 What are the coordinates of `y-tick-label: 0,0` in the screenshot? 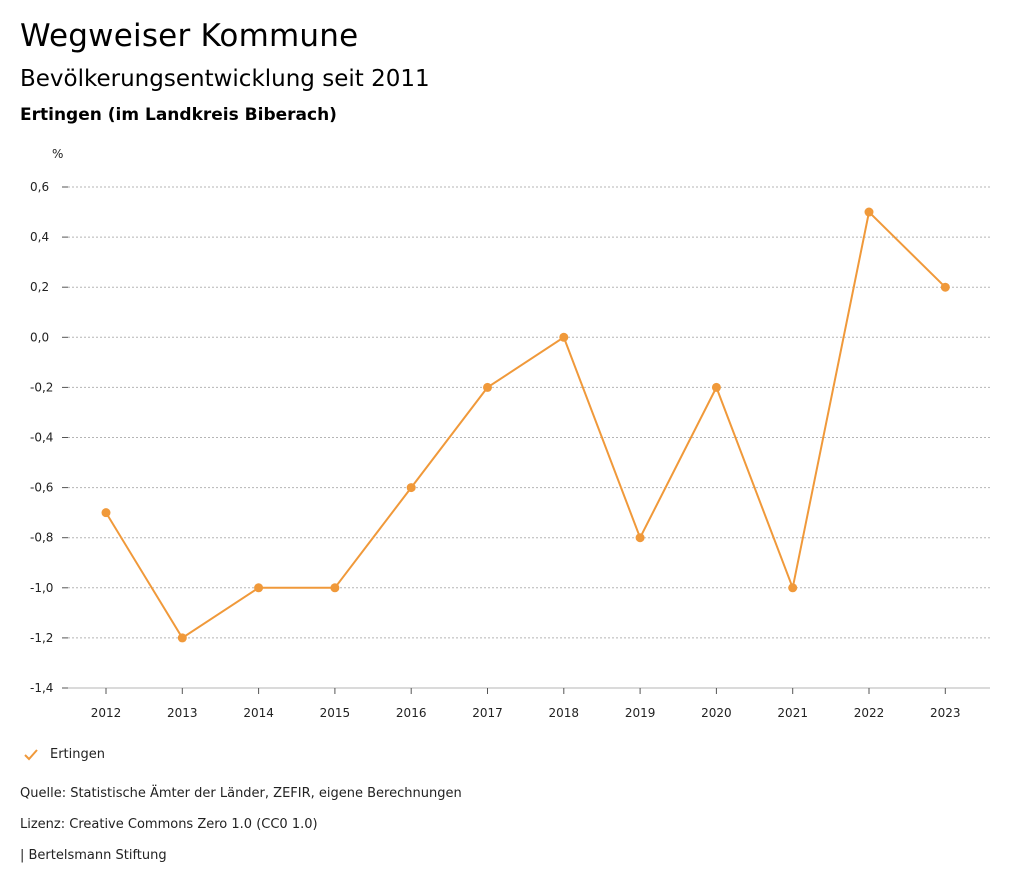 It's located at (39, 337).